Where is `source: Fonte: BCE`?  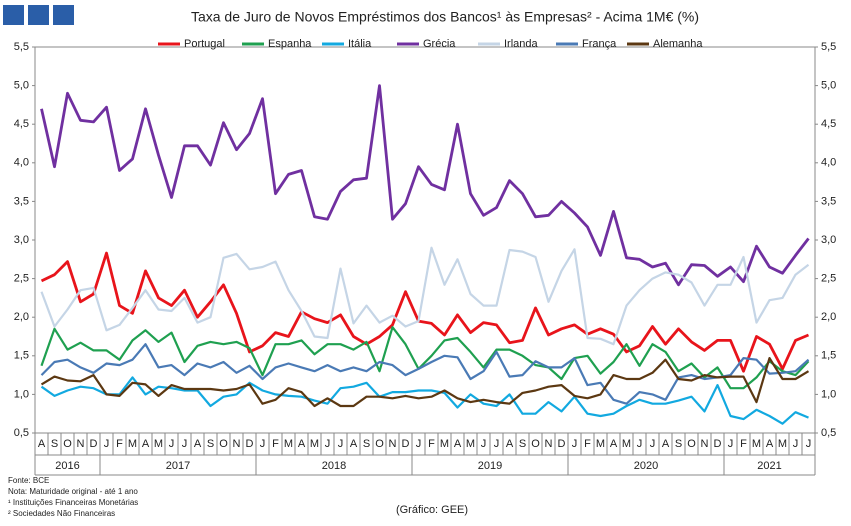 source: Fonte: BCE is located at coordinates (28, 480).